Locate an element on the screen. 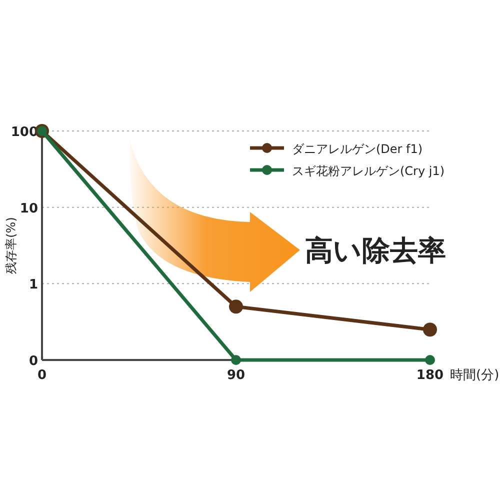 This screenshot has height=500, width=500. x-axis-title: 時間(分) is located at coordinates (475, 375).